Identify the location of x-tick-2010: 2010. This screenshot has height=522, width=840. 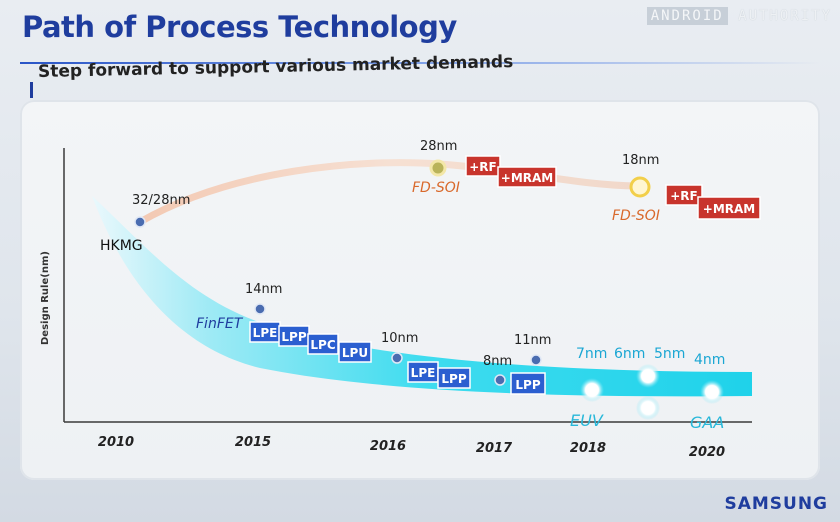
(116, 442).